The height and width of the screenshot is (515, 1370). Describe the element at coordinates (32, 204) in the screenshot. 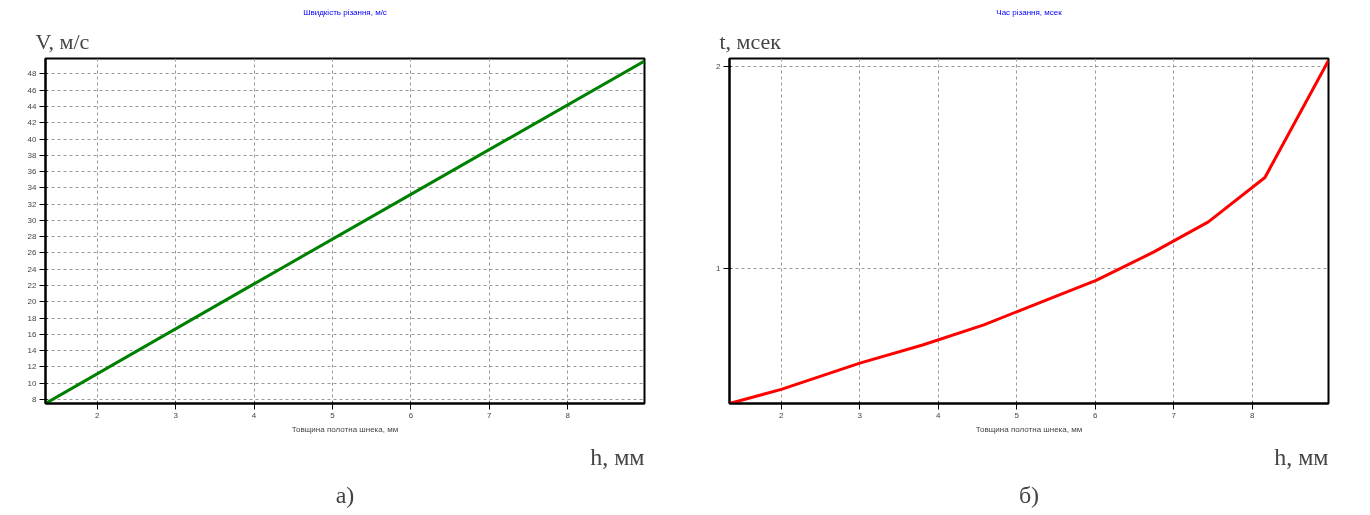

I see `y-tick-label: 32` at that location.